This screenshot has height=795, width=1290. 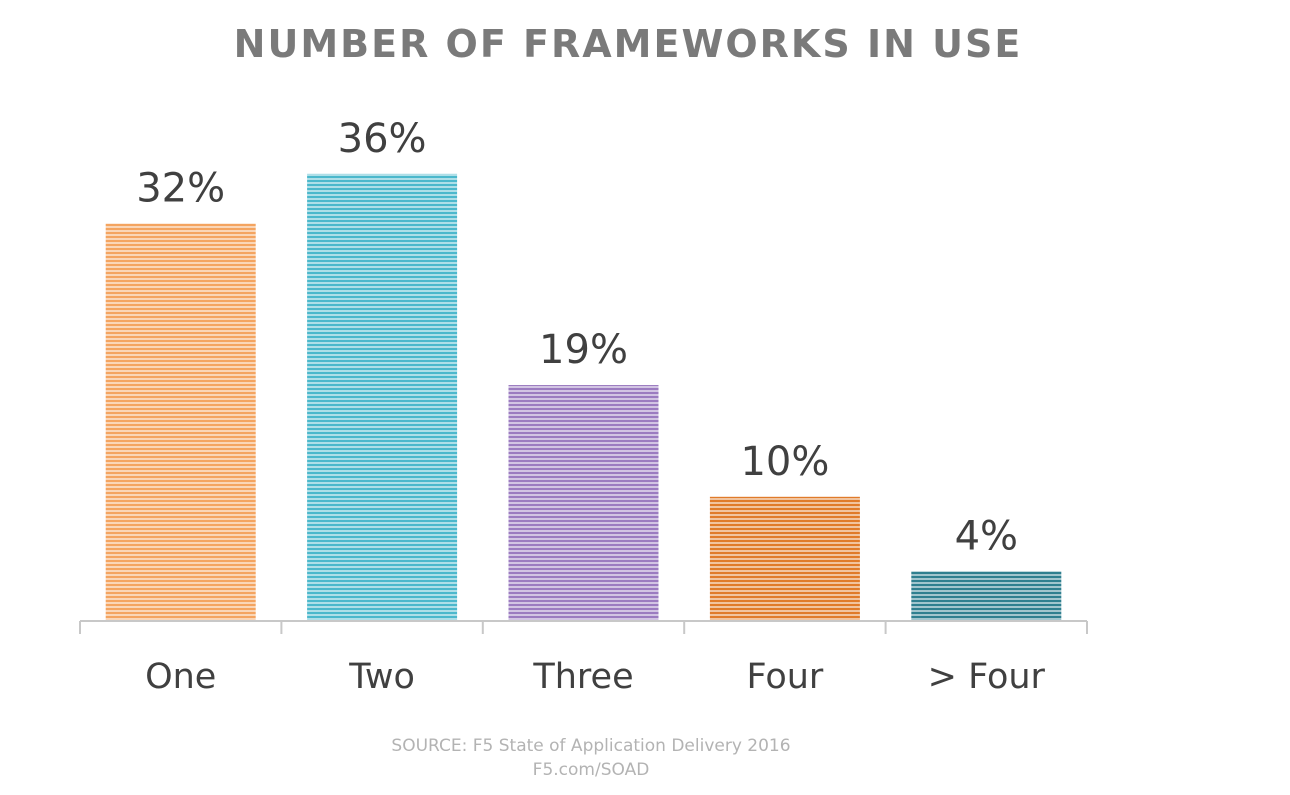 What do you see at coordinates (180, 677) in the screenshot?
I see `category-label: One` at bounding box center [180, 677].